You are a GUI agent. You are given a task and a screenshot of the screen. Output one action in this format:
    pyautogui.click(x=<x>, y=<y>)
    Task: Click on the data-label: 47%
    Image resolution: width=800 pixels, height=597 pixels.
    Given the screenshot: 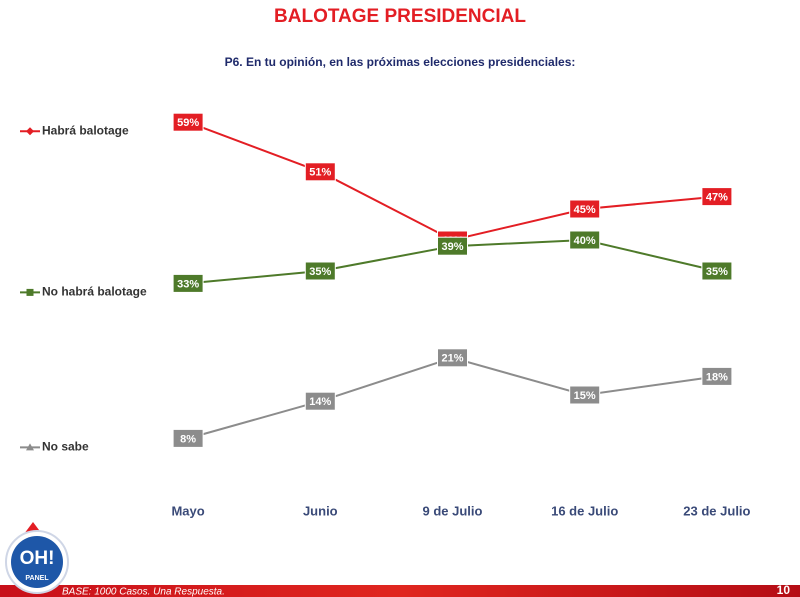 What is the action you would take?
    pyautogui.click(x=717, y=198)
    